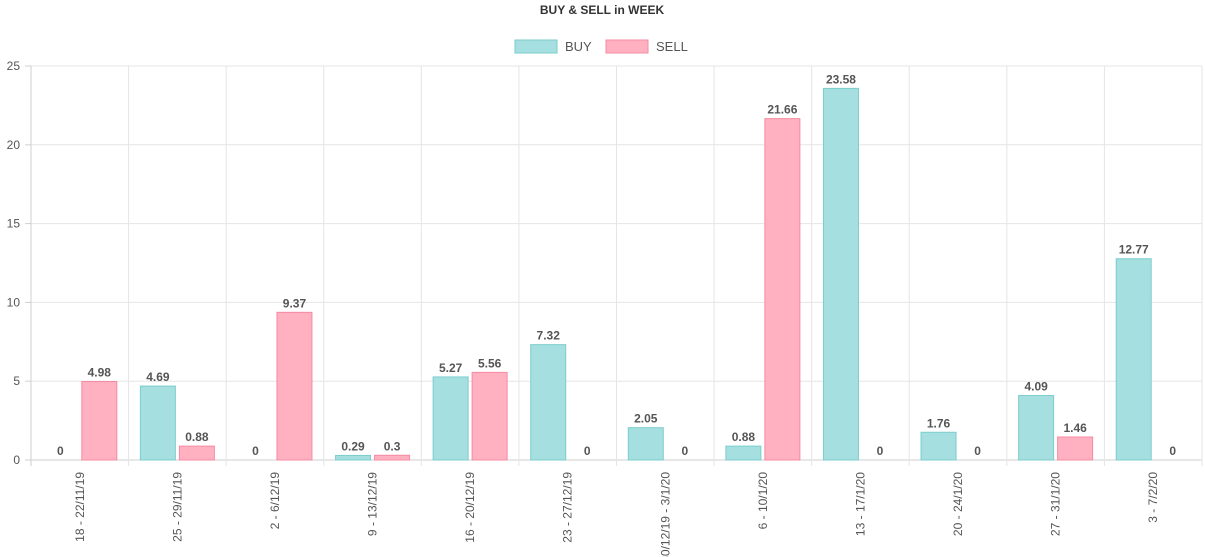 Image resolution: width=1205 pixels, height=557 pixels. I want to click on data-label-sell-2: 9.37, so click(295, 303).